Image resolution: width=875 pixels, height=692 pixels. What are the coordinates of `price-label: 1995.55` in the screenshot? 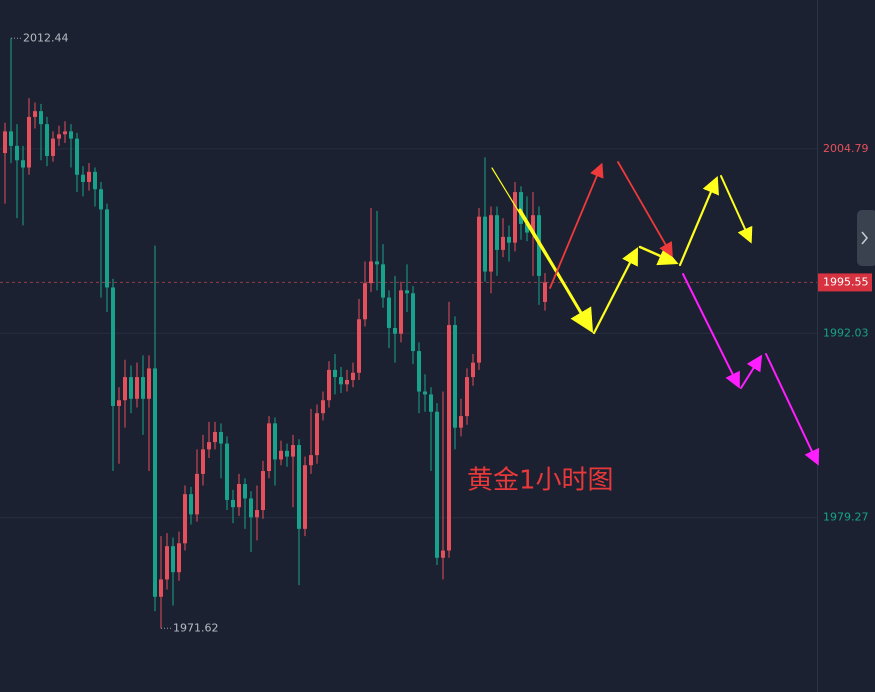 It's located at (846, 281).